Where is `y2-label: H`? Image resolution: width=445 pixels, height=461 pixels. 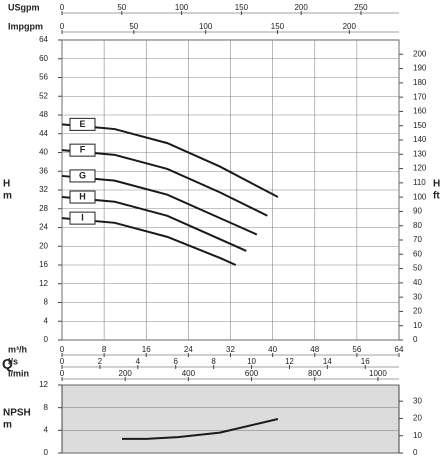 y2-label: H is located at coordinates (436, 184).